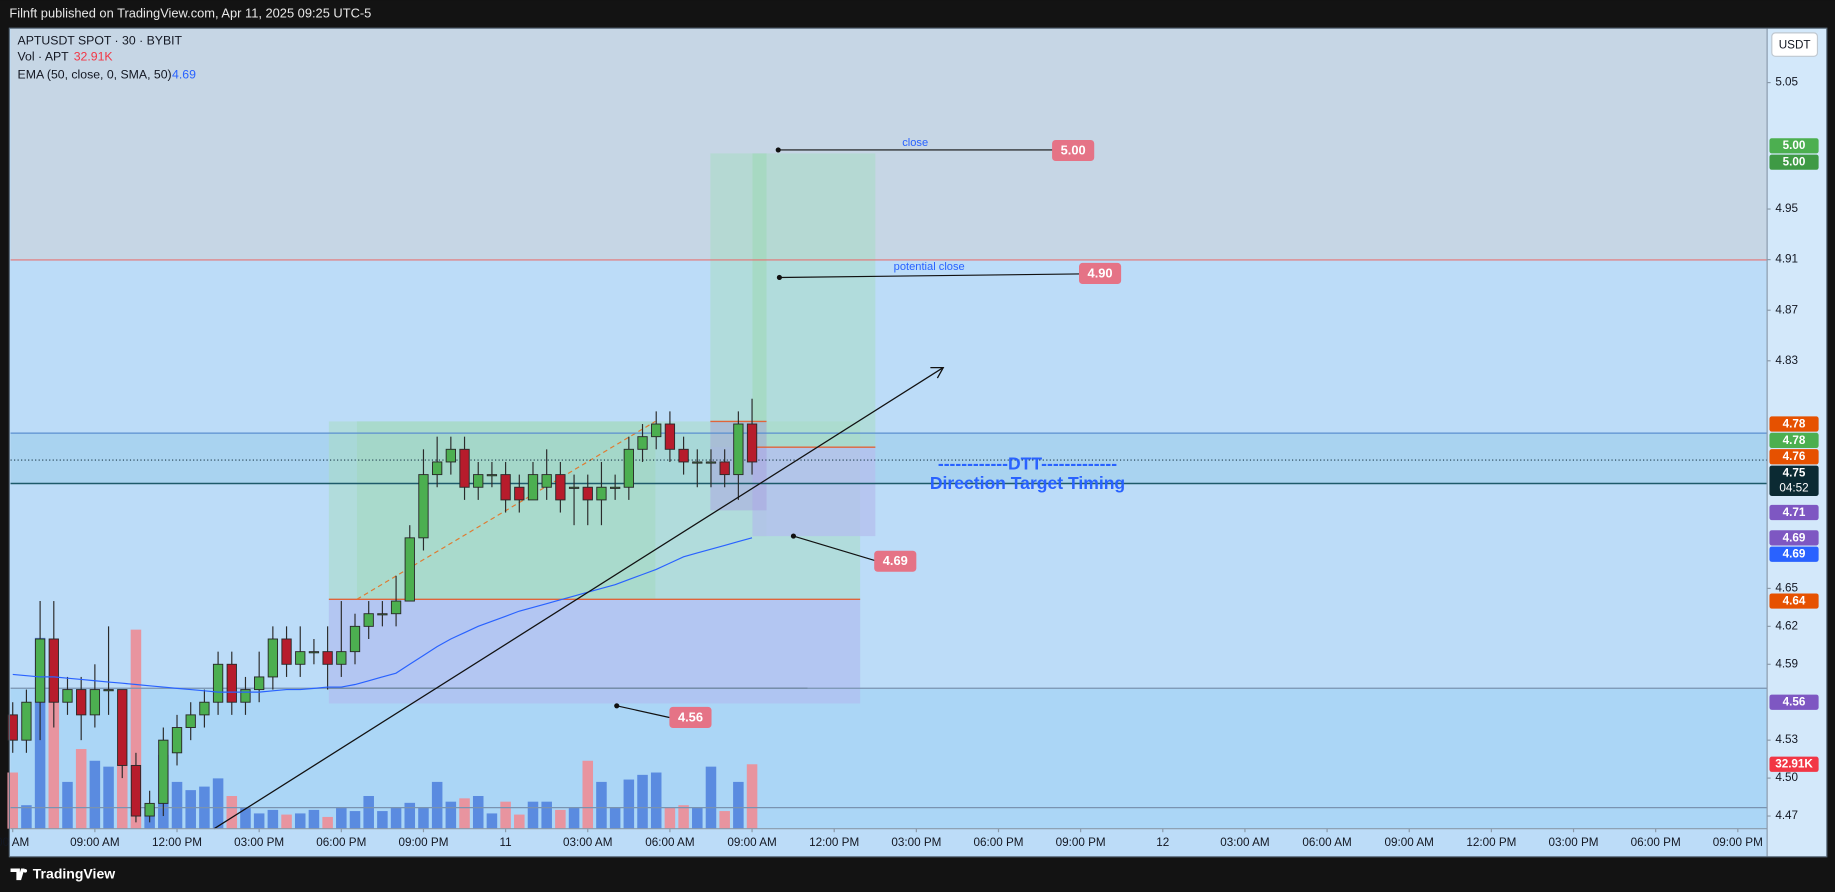 The height and width of the screenshot is (892, 1835). I want to click on callout-dot, so click(793, 536).